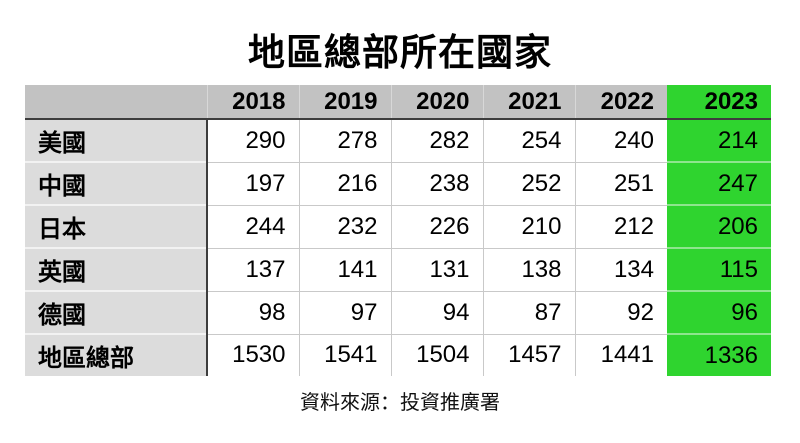  What do you see at coordinates (116, 140) in the screenshot?
I see `row-label: 美國` at bounding box center [116, 140].